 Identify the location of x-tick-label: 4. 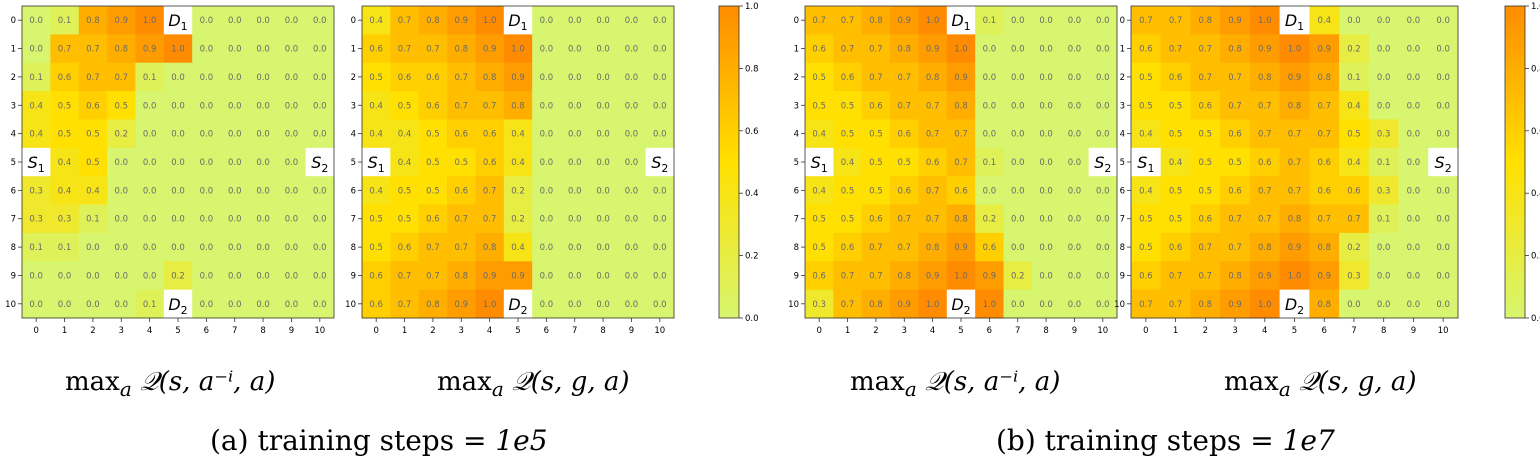
(1264, 331).